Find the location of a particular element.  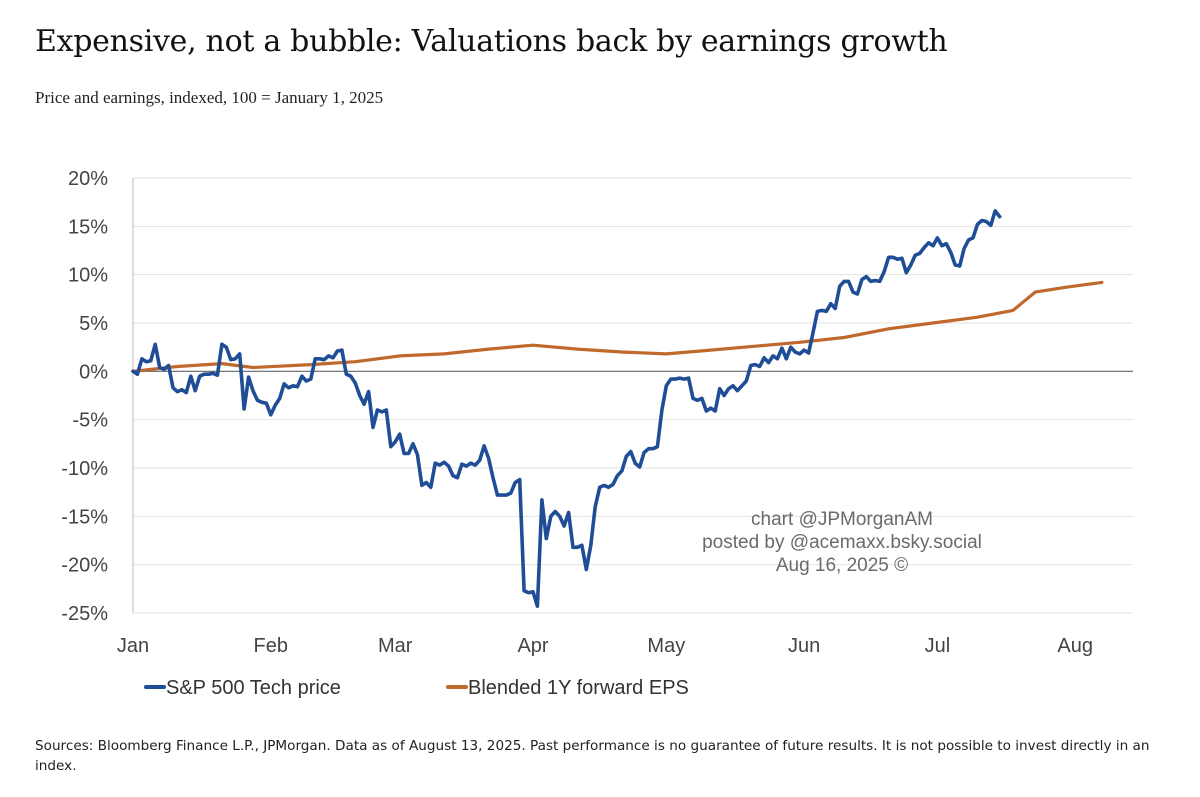

series-line is located at coordinates (617, 326).